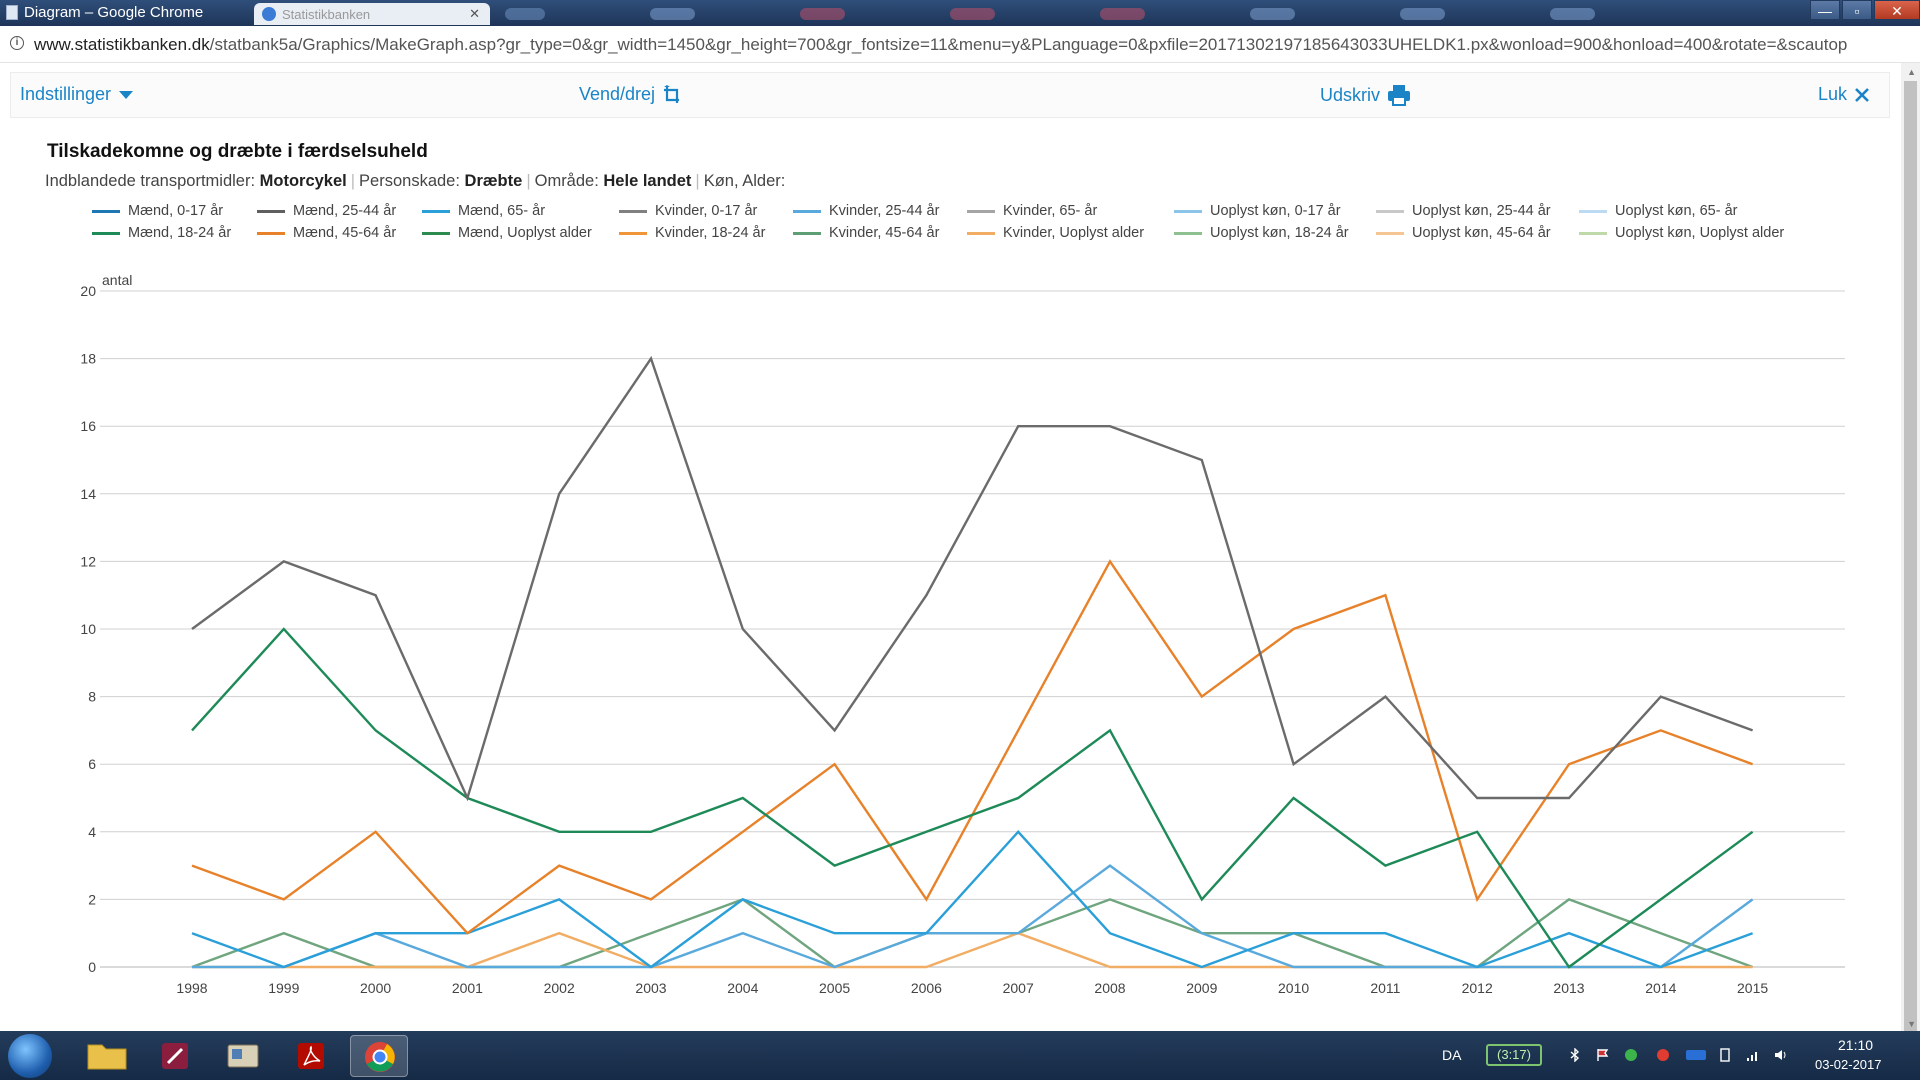 The width and height of the screenshot is (1920, 1083). What do you see at coordinates (1575, 1055) in the screenshot?
I see `bluetooth-icon` at bounding box center [1575, 1055].